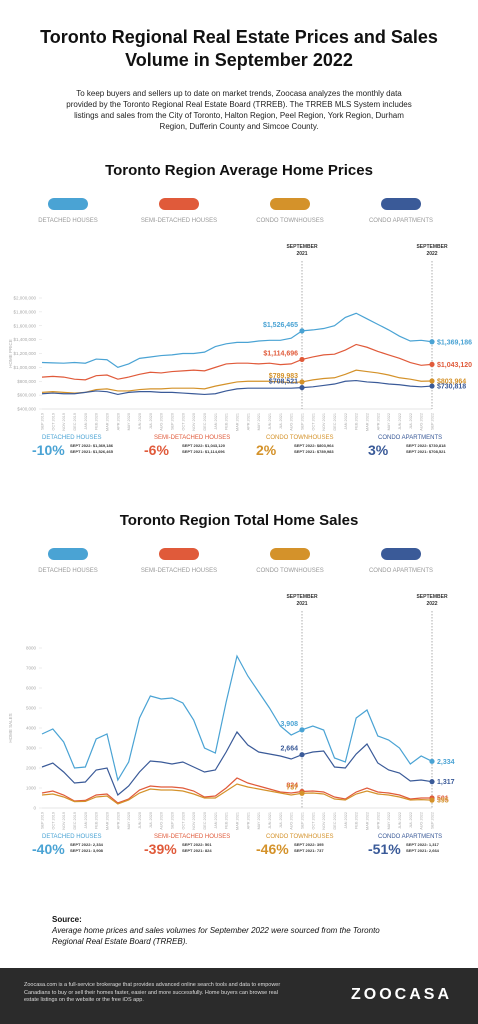  Describe the element at coordinates (31, 648) in the screenshot. I see `y-tick-label: 8000` at that location.